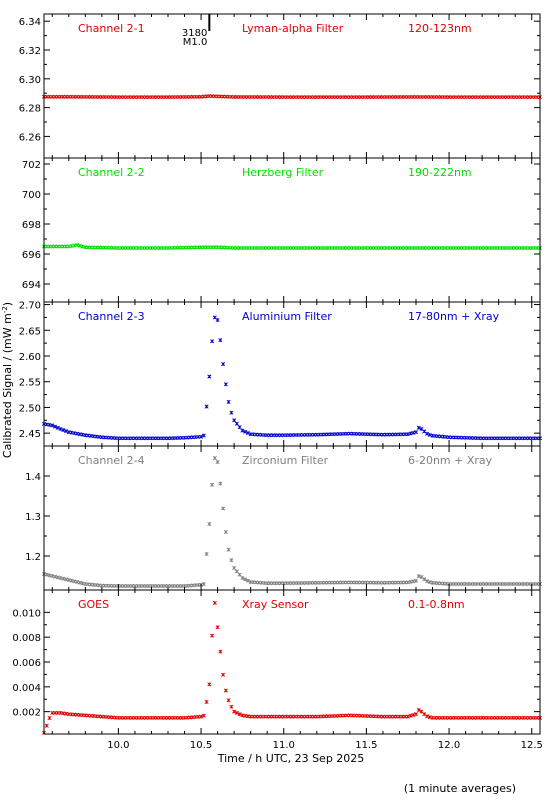  I want to click on band-label: 17-80nm + Xray, so click(454, 316).